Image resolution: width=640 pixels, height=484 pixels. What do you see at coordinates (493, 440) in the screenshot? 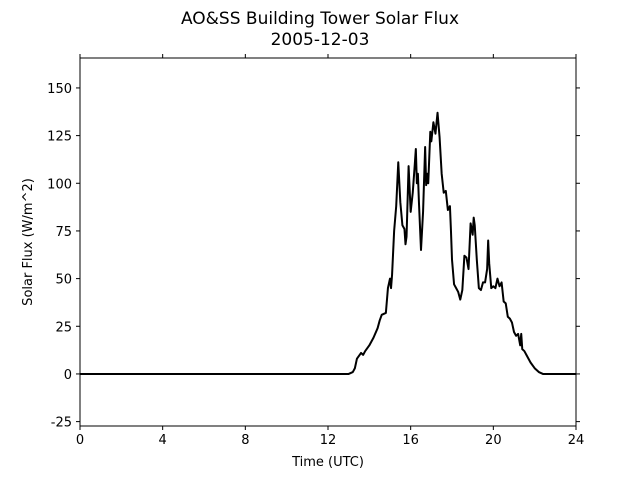
I see `x-tick-label: 20` at bounding box center [493, 440].